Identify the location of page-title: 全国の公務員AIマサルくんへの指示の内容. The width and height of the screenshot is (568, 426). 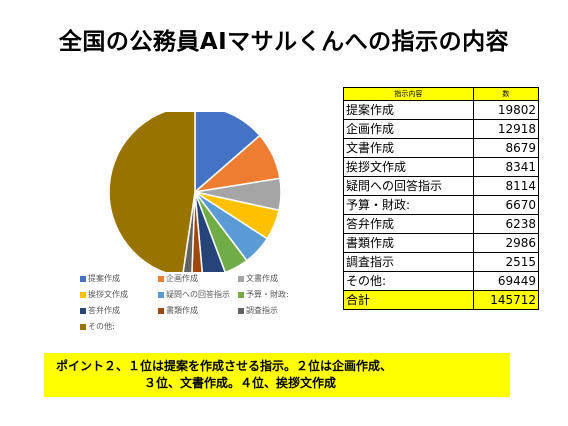
(284, 42).